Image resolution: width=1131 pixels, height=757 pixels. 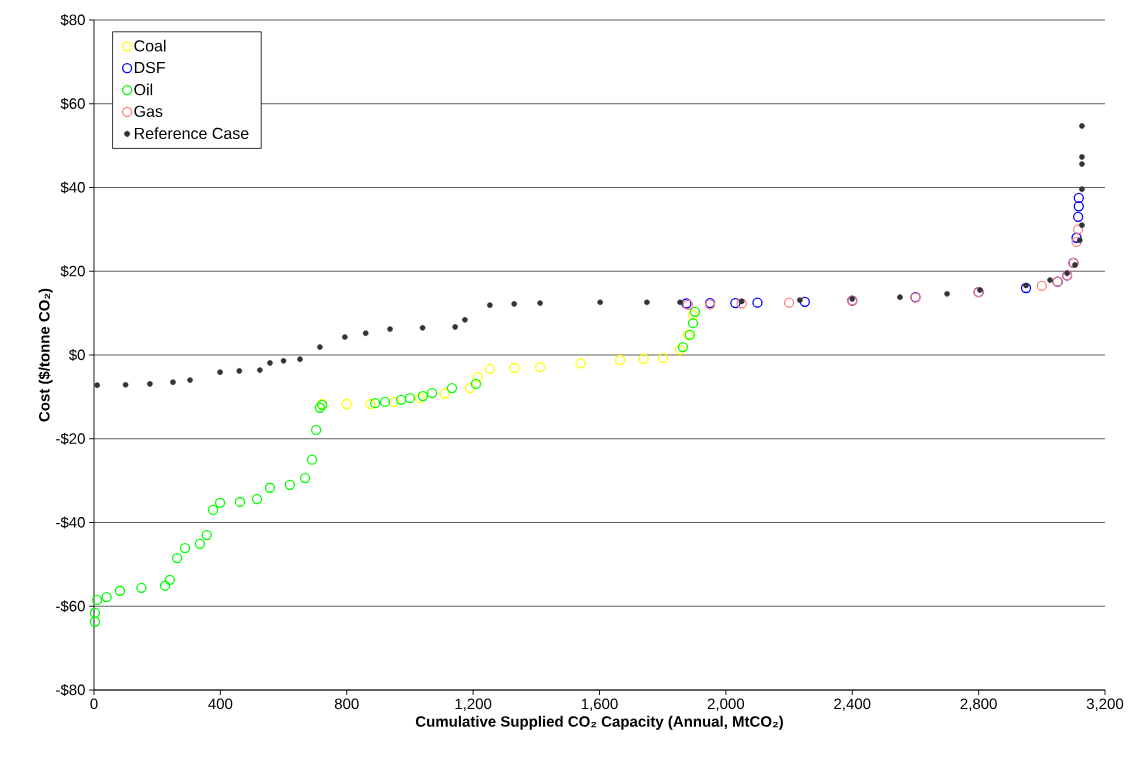 I want to click on y-tick-label: $80, so click(x=72, y=20).